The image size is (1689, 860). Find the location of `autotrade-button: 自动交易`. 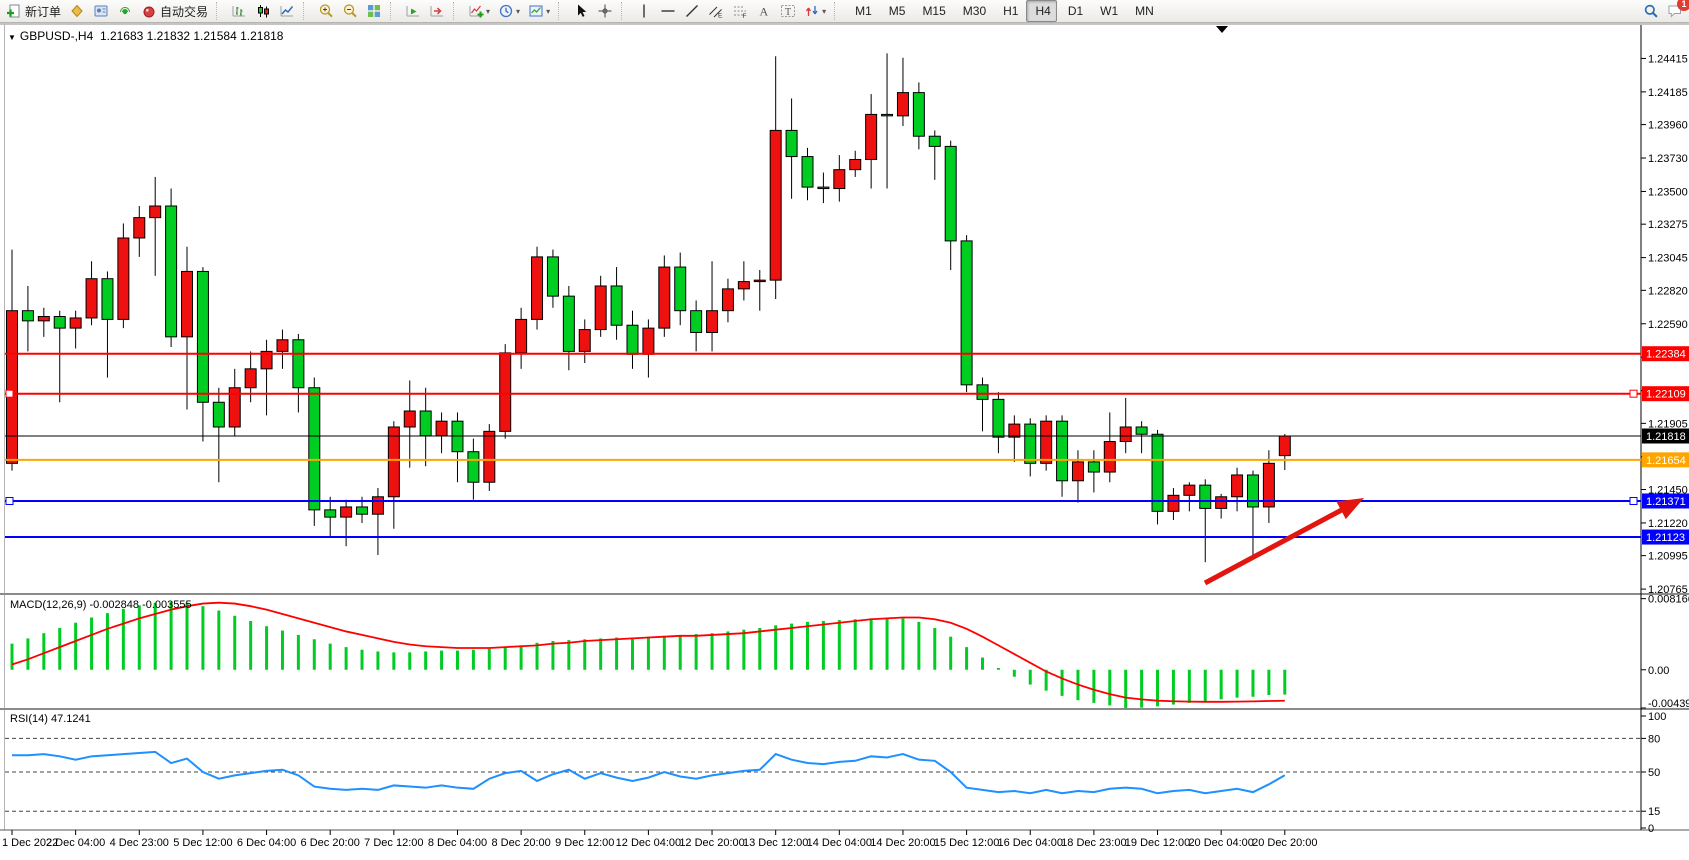

autotrade-button: 自动交易 is located at coordinates (174, 11).